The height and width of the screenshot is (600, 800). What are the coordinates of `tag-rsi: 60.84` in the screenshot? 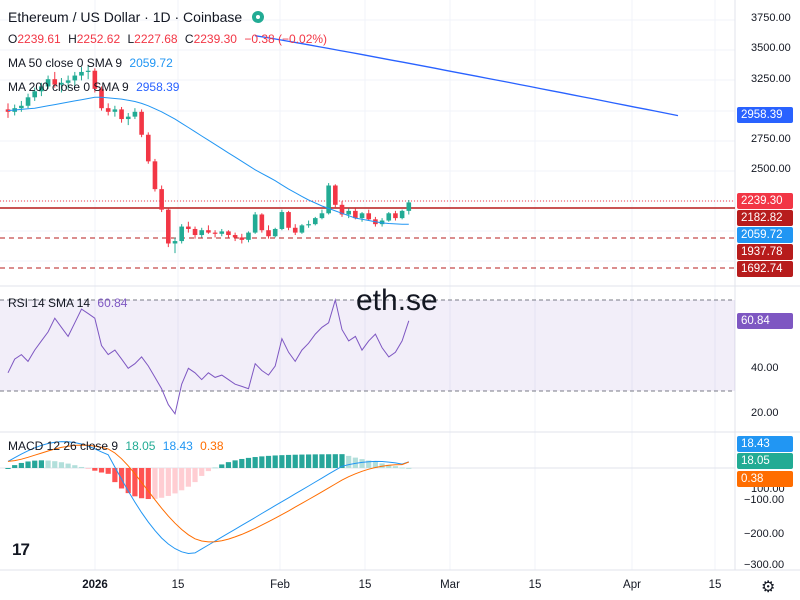 It's located at (765, 321).